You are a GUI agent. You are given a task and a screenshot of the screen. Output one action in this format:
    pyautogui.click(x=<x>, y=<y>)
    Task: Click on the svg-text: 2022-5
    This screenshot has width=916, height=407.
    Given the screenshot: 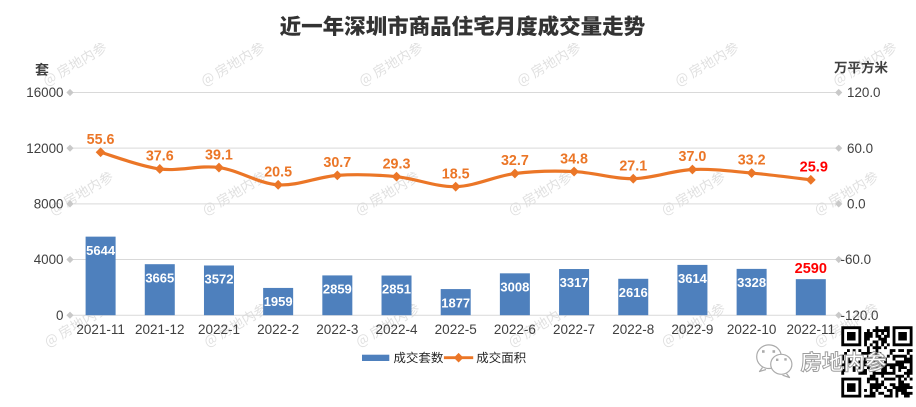 What is the action you would take?
    pyautogui.click(x=456, y=329)
    